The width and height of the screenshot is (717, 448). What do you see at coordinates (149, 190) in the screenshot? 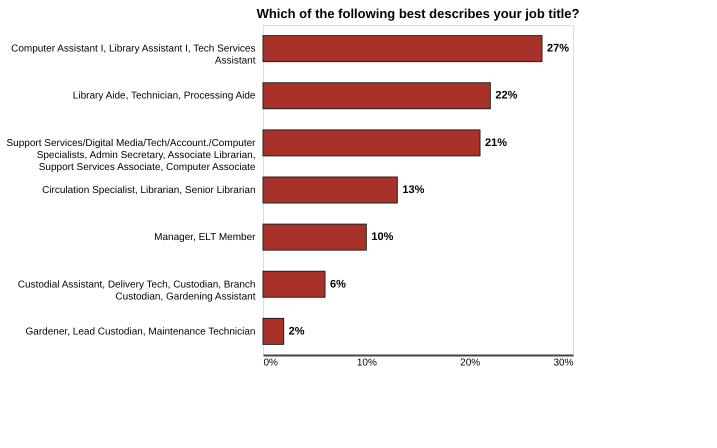
I see `y-tick-label: Circulation Specialist, Librarian, Senior Librarian` at bounding box center [149, 190].